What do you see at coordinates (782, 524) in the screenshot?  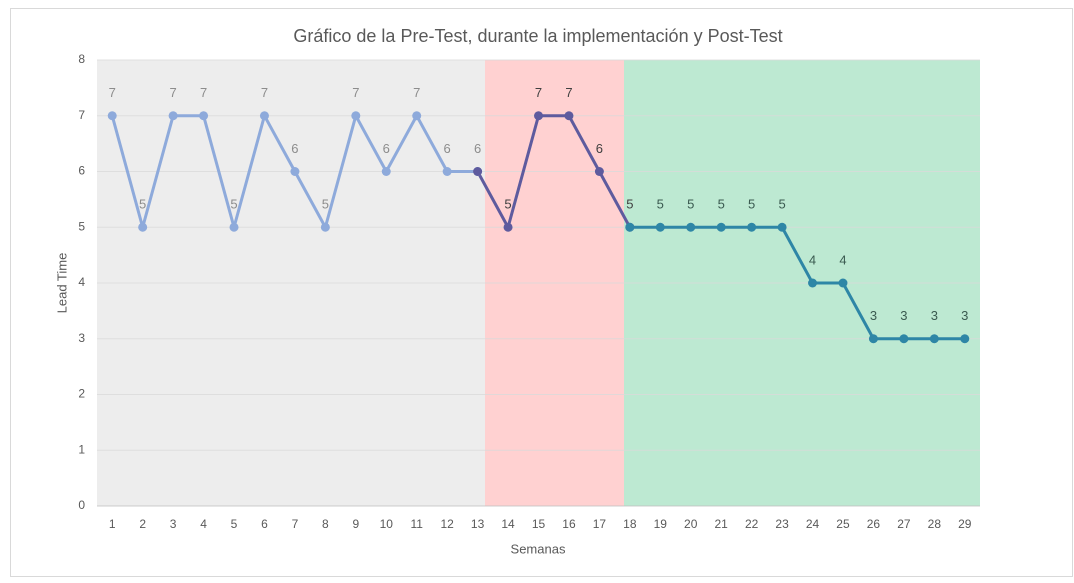 I see `x-tick-label: 23` at bounding box center [782, 524].